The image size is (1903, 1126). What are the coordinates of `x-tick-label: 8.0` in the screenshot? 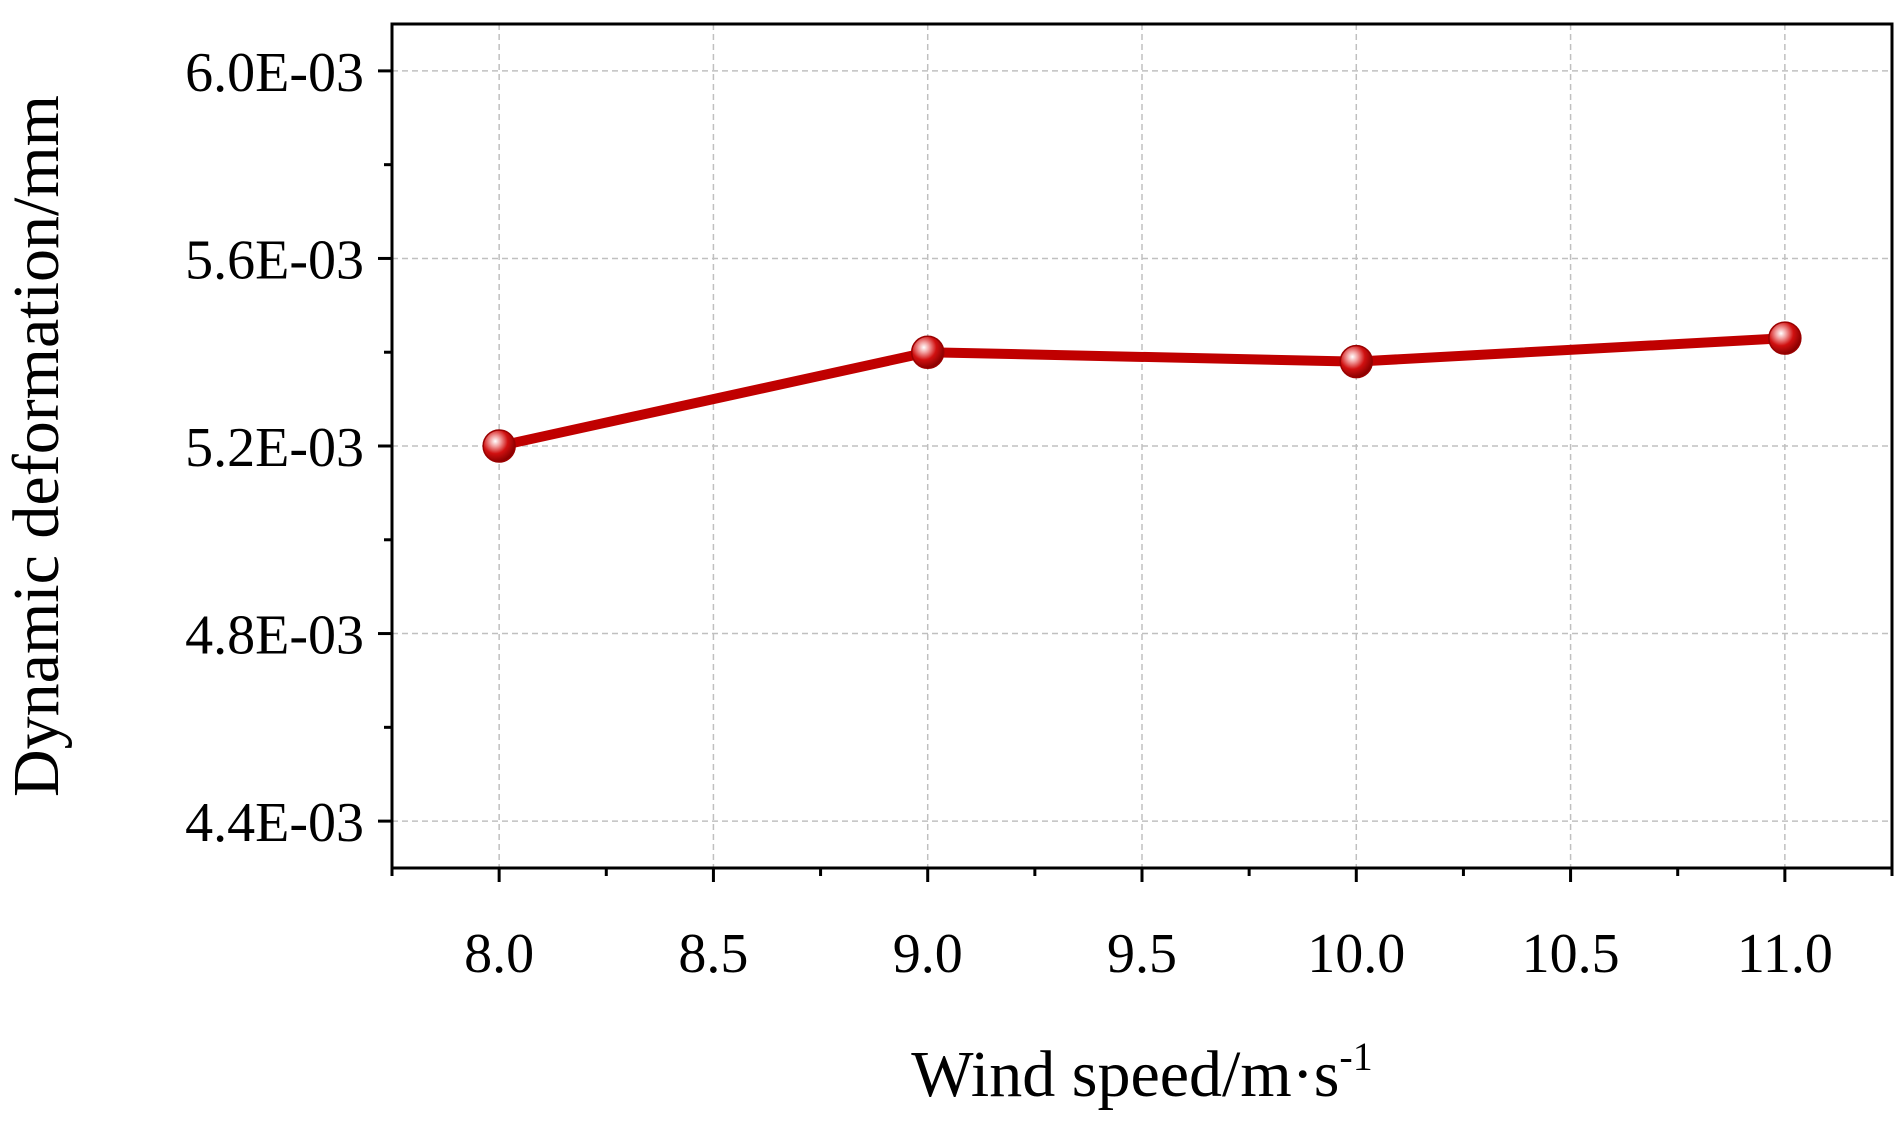 It's located at (499, 954).